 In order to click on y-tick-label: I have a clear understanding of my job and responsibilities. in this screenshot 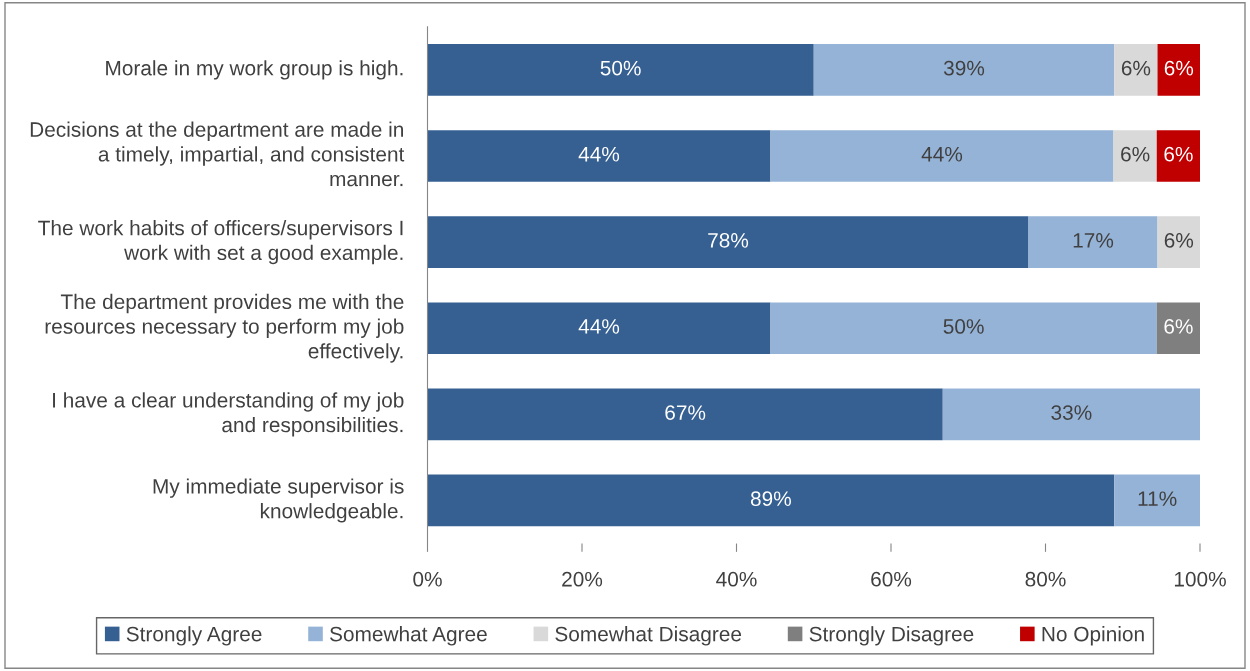, I will do `click(228, 414)`.